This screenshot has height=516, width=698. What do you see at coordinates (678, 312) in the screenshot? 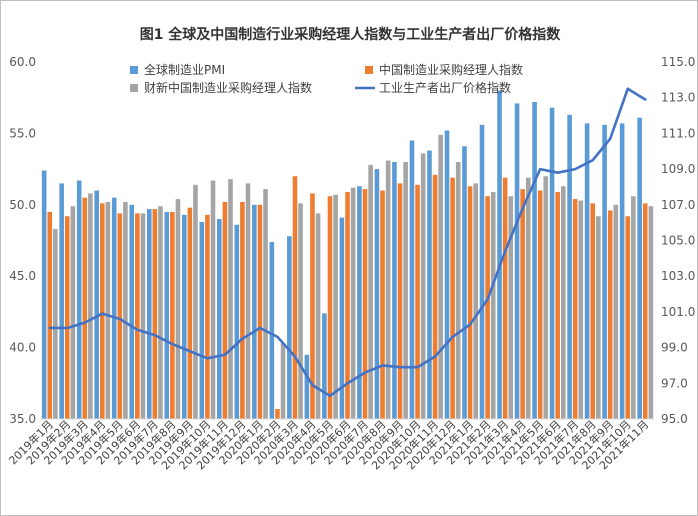
I see `y-right-tick-label: 101.0` at bounding box center [678, 312].